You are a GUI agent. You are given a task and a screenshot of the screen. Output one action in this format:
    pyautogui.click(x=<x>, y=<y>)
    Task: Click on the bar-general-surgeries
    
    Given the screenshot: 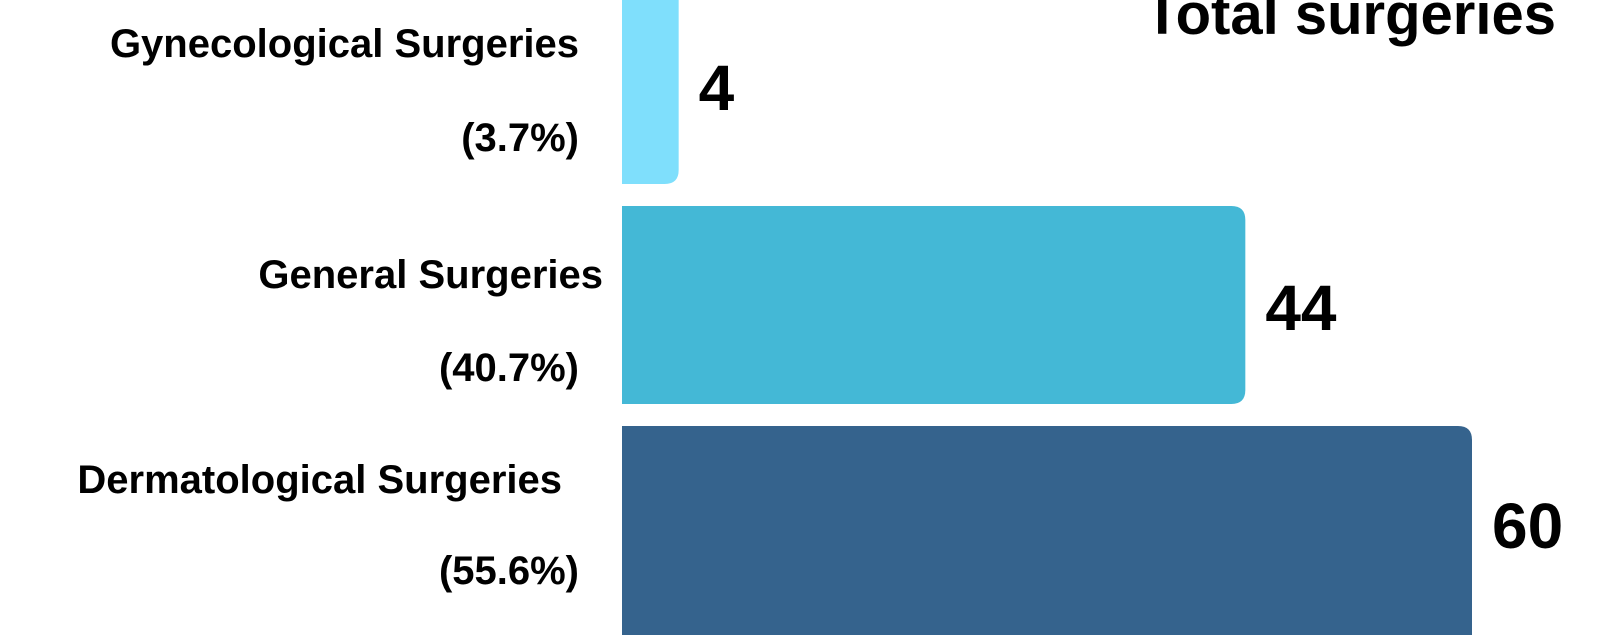 What is the action you would take?
    pyautogui.click(x=934, y=305)
    